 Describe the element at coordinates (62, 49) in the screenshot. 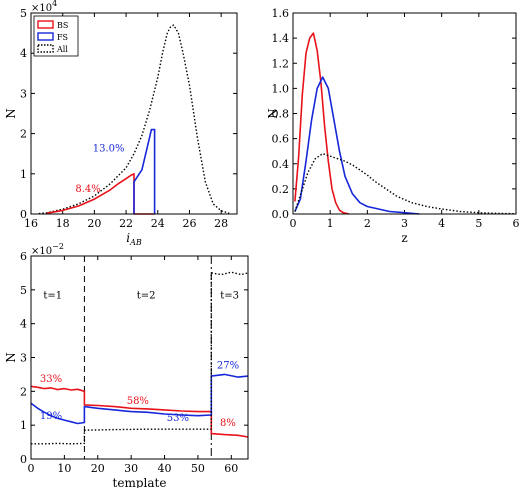

I see `legend-label-all: All` at that location.